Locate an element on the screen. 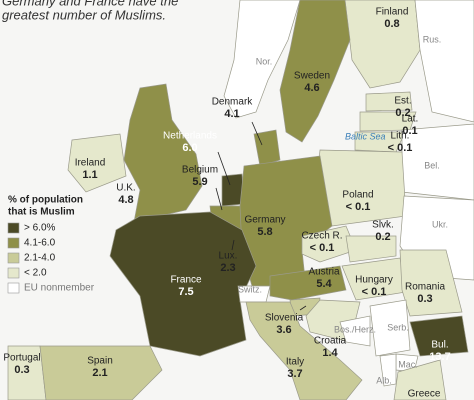 Image resolution: width=474 pixels, height=400 pixels. country-name: Lith. is located at coordinates (400, 136).